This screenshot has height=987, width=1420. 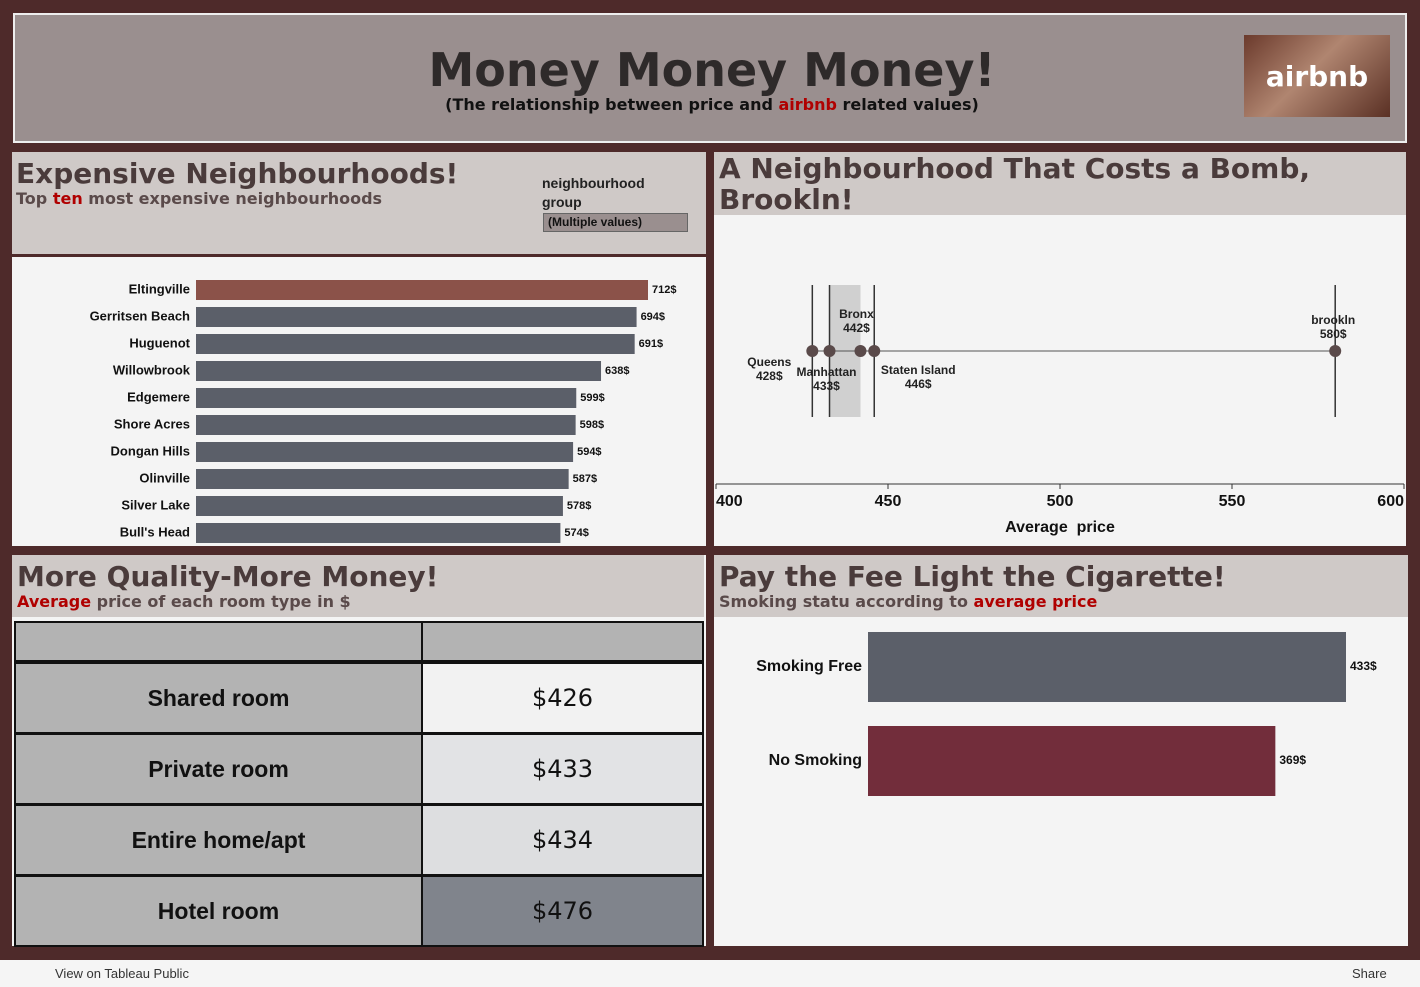 I want to click on category-label: Smoking Free, so click(x=809, y=666).